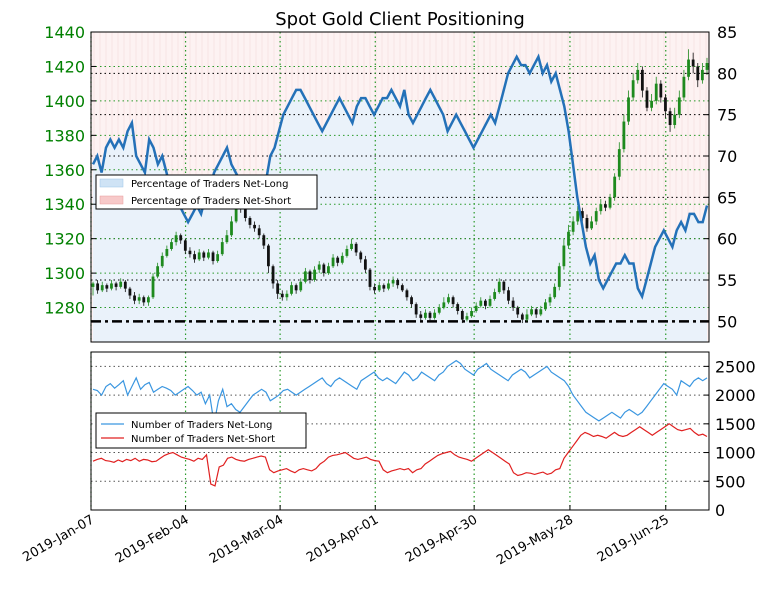 This screenshot has height=589, width=767. I want to click on right-tick-label: 60, so click(727, 239).